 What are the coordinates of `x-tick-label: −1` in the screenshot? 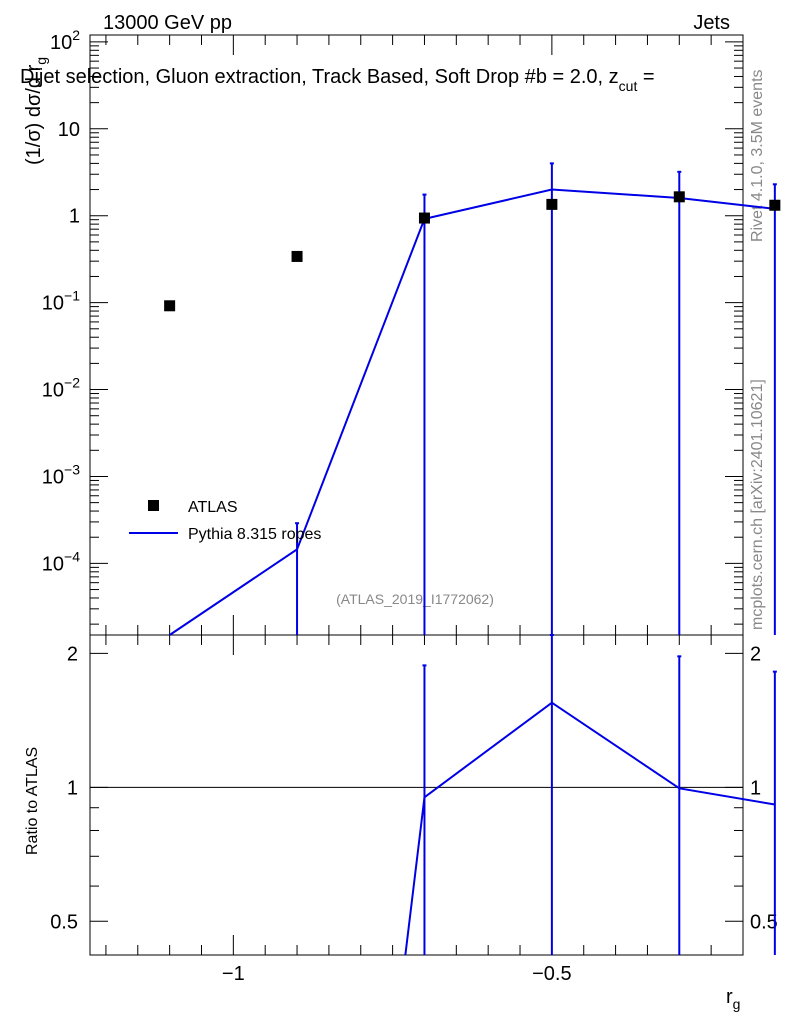 It's located at (233, 974).